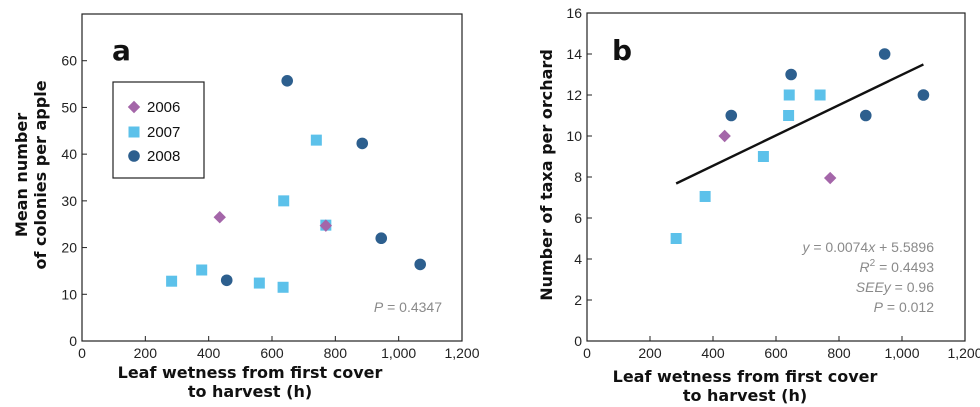 This screenshot has width=980, height=407. I want to click on panel-b-y-tick-label: 2, so click(578, 300).